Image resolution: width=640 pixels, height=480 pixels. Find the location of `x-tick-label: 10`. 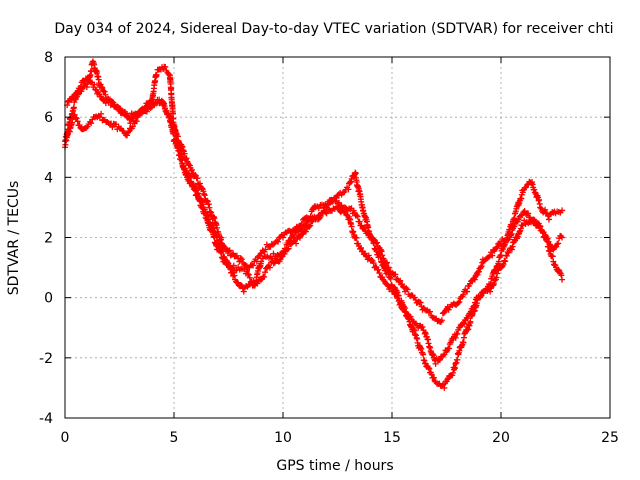

x-tick-label: 10 is located at coordinates (283, 438).